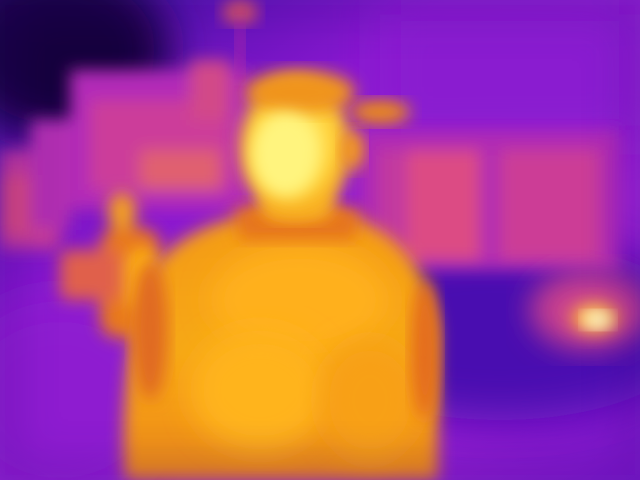  What do you see at coordinates (352, 150) in the screenshot?
I see `person-ear` at bounding box center [352, 150].